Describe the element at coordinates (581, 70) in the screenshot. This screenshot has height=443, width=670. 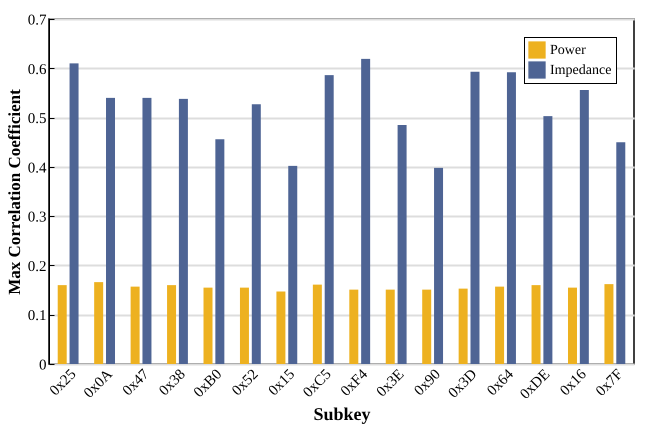
I see `legend-label: Impedance` at that location.